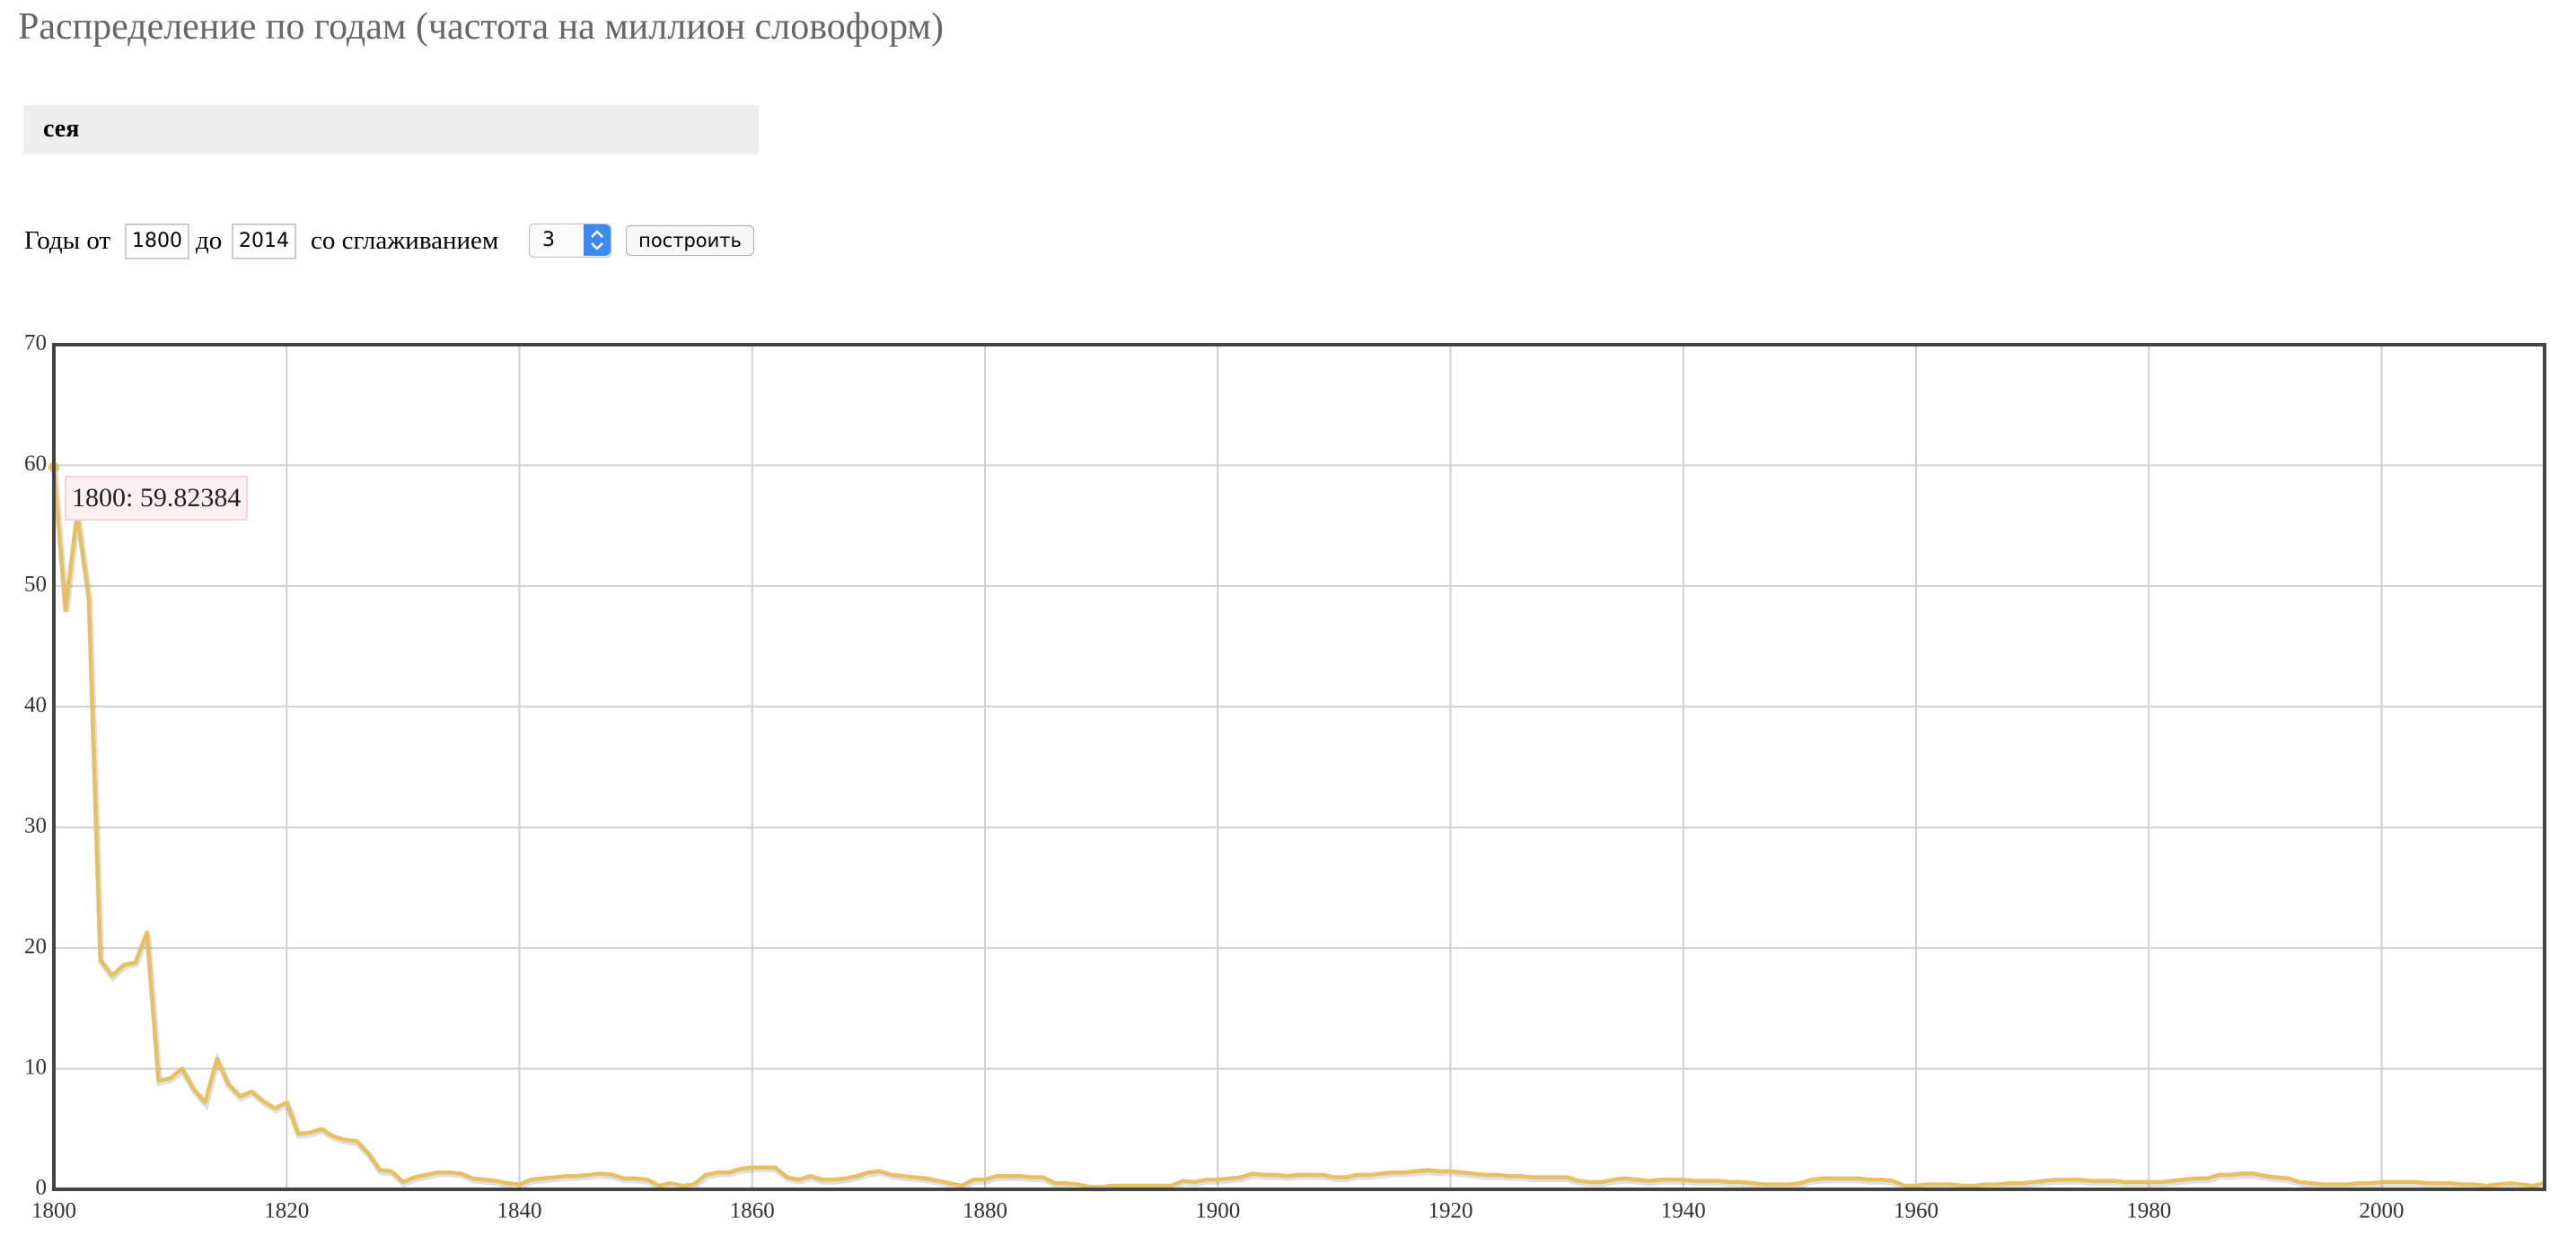 The width and height of the screenshot is (2576, 1236). I want to click on to-input: 2014, so click(264, 241).